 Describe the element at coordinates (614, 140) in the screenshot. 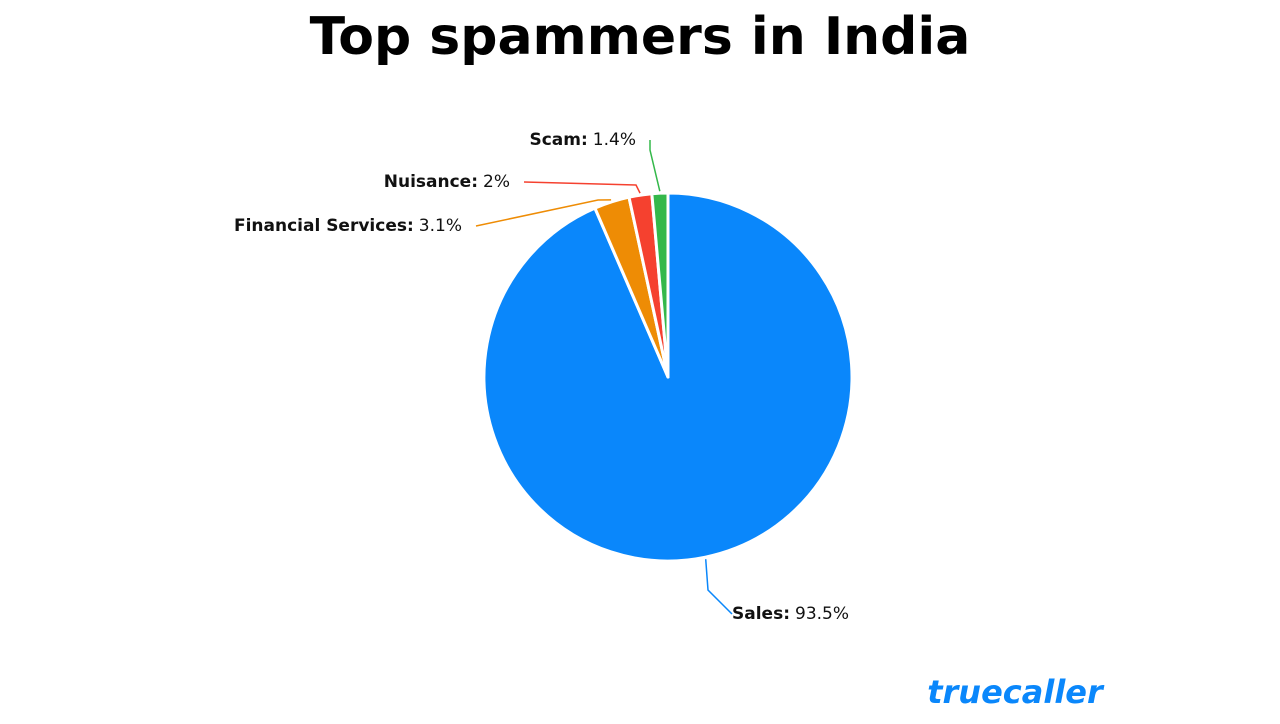

I see `label-value: 1.4%` at that location.